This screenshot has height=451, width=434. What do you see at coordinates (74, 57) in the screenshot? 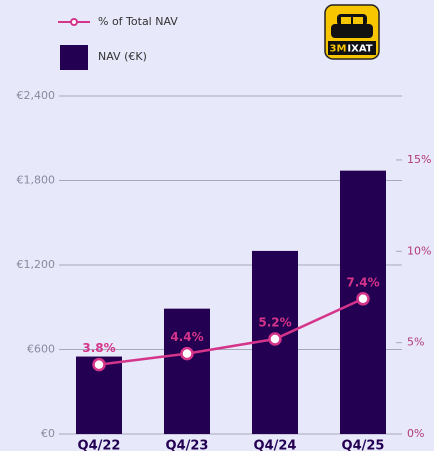
I see `legend-swatch` at bounding box center [74, 57].